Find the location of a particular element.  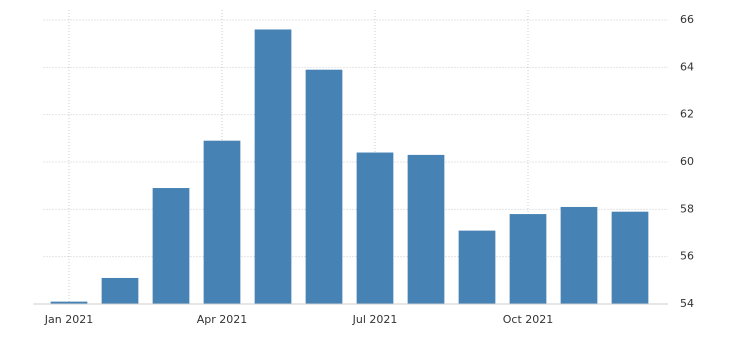

x-tick-label: Jan 2021 is located at coordinates (68, 319).